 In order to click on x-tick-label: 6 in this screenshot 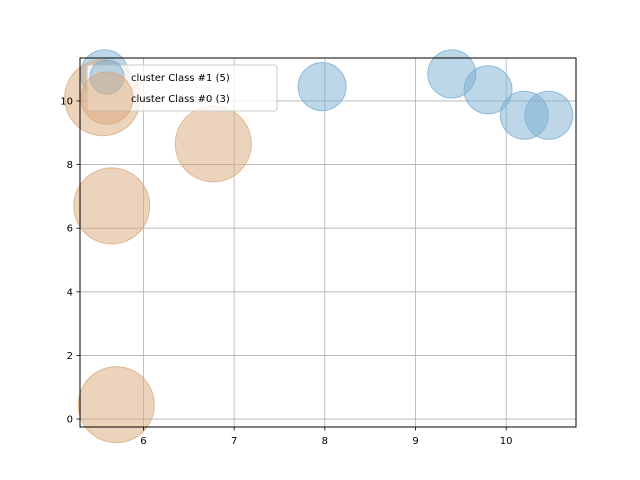, I will do `click(143, 441)`.